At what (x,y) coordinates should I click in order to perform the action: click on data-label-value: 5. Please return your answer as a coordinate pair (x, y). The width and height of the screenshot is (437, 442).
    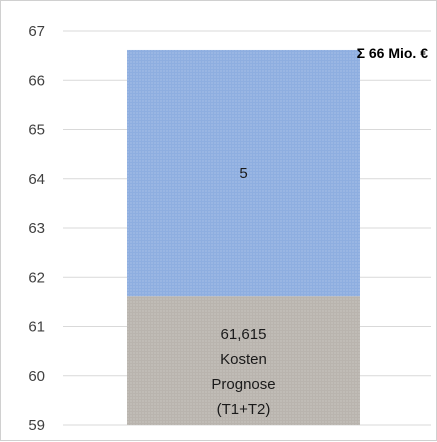
    Looking at the image, I should click on (243, 173).